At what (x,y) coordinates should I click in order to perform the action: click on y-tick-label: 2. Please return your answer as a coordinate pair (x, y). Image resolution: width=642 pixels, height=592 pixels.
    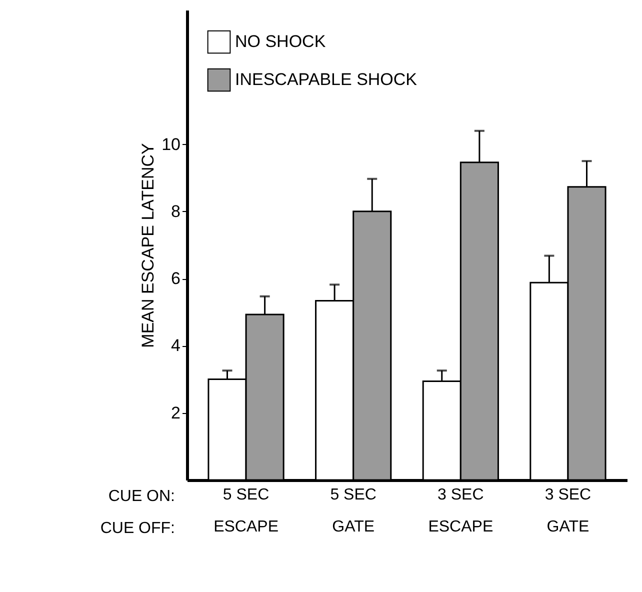
    Looking at the image, I should click on (175, 412).